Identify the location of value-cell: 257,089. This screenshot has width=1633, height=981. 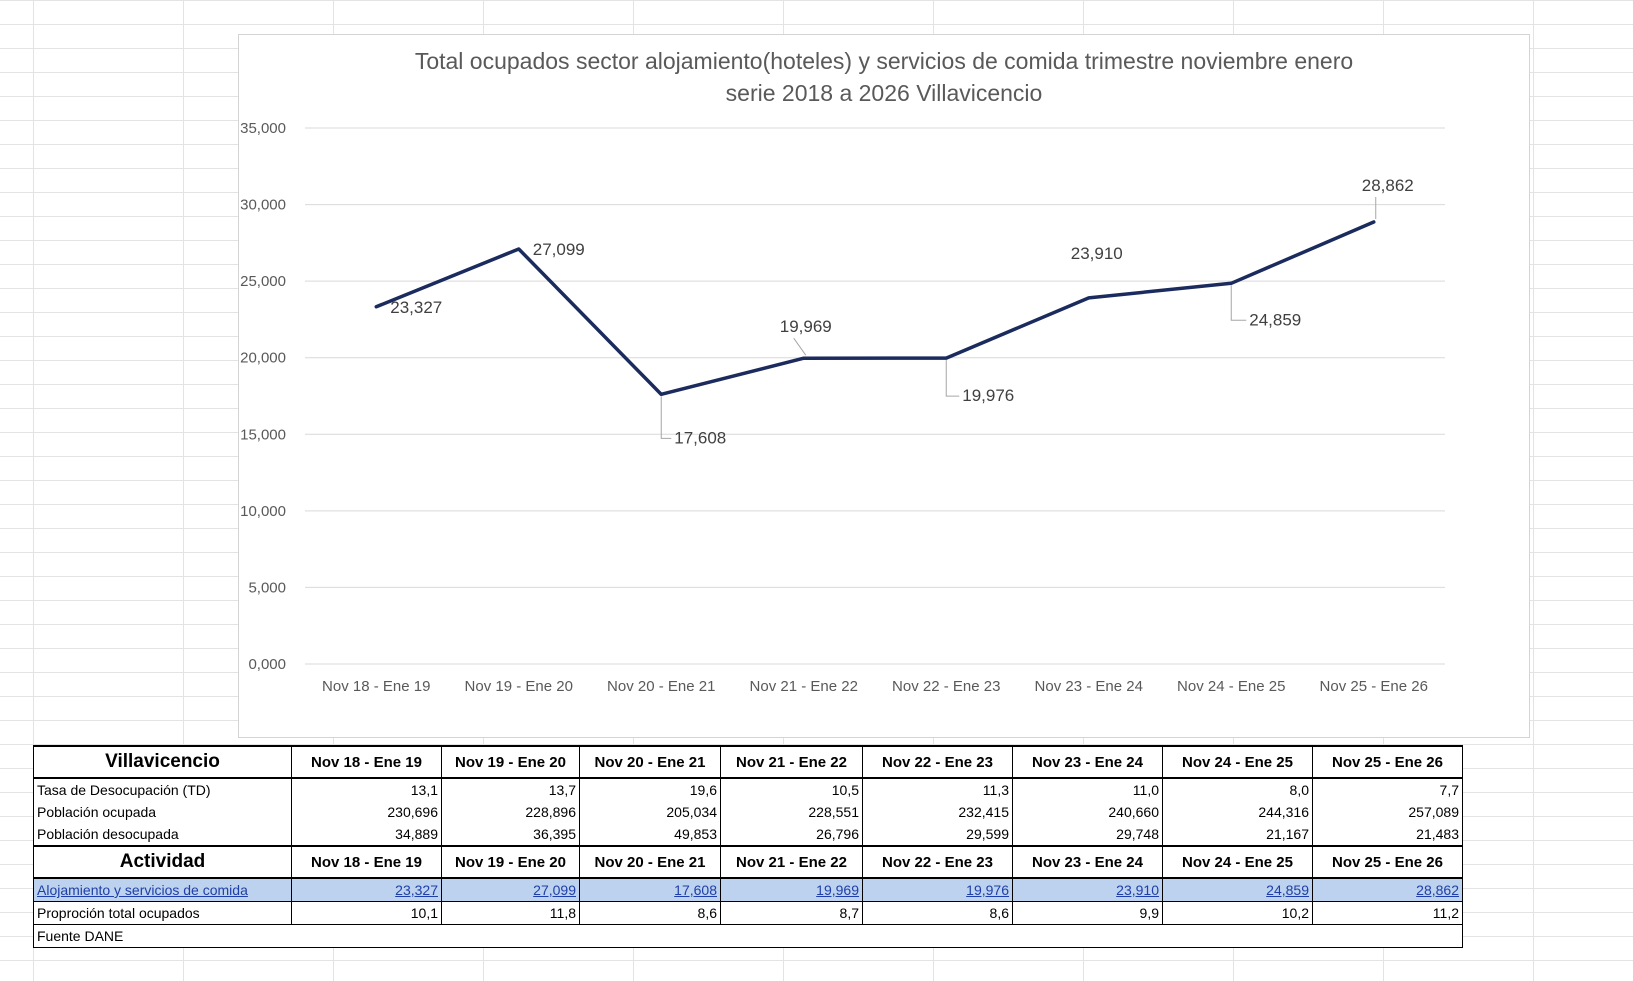
(1387, 812).